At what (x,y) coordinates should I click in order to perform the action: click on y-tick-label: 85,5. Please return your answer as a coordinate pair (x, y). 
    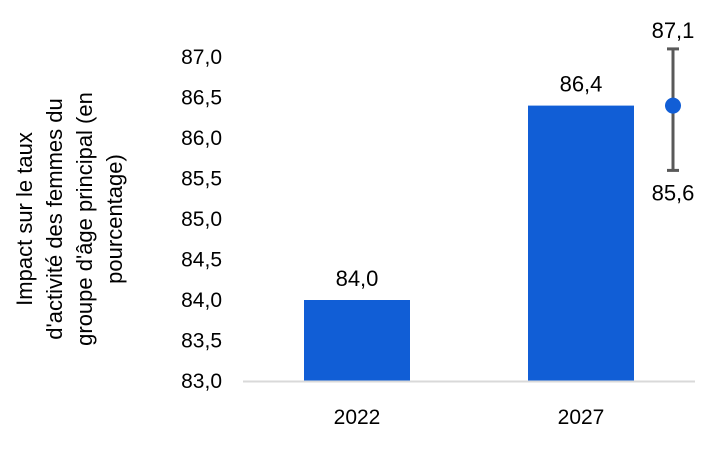
    Looking at the image, I should click on (201, 179).